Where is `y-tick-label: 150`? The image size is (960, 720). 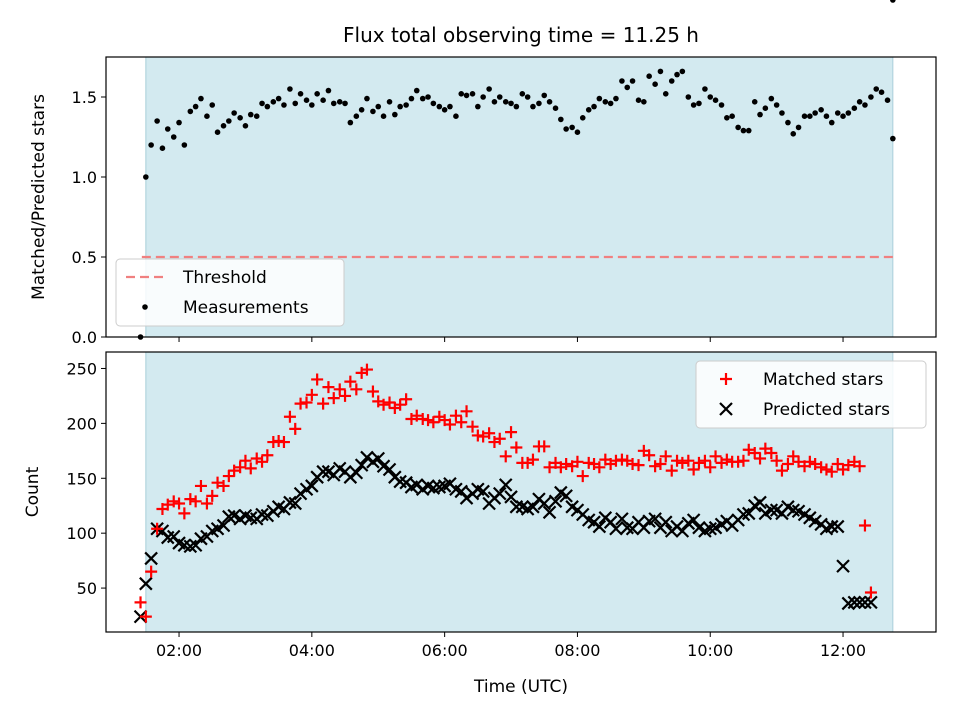
y-tick-label: 150 is located at coordinates (81, 478).